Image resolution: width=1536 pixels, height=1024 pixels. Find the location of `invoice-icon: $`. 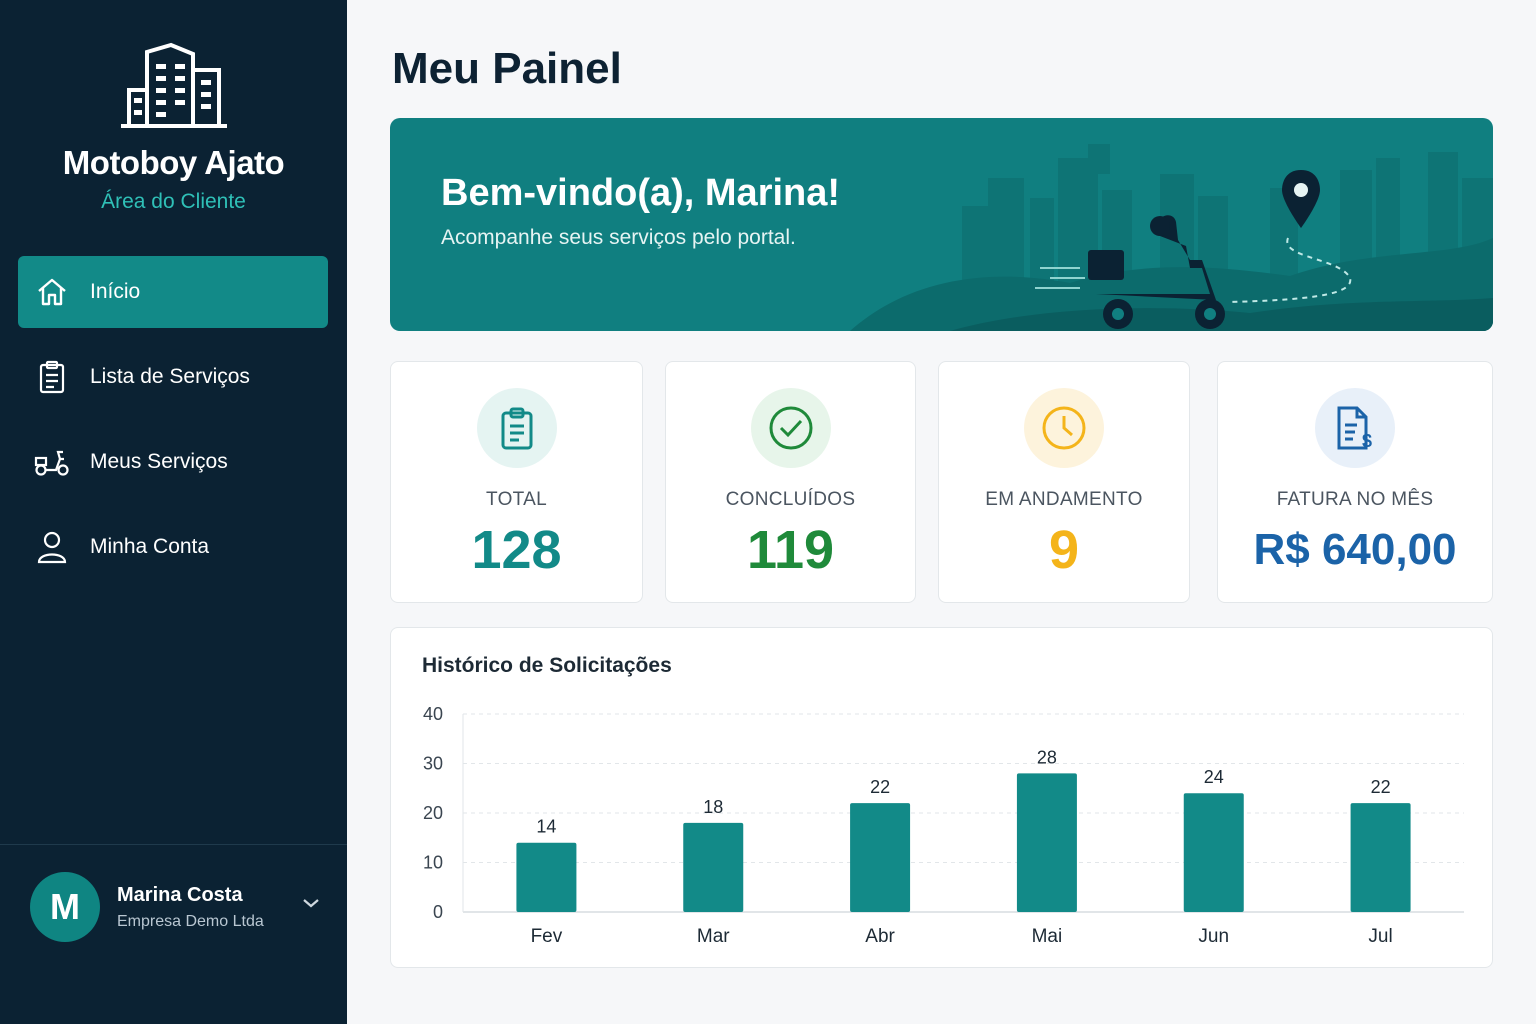

invoice-icon: $ is located at coordinates (1355, 428).